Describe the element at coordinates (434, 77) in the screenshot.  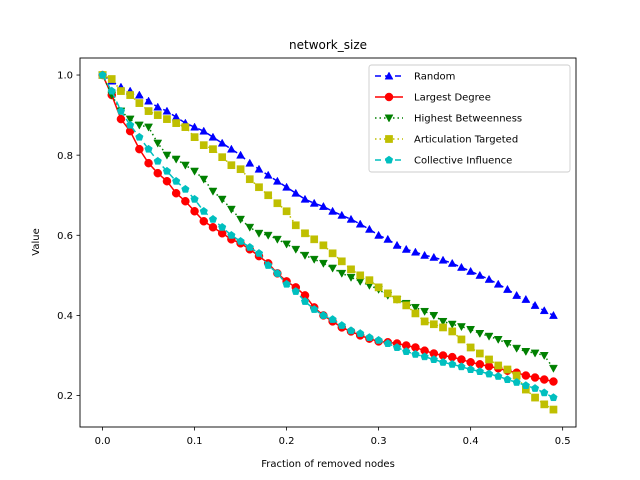
I see `legend-label: Random` at that location.